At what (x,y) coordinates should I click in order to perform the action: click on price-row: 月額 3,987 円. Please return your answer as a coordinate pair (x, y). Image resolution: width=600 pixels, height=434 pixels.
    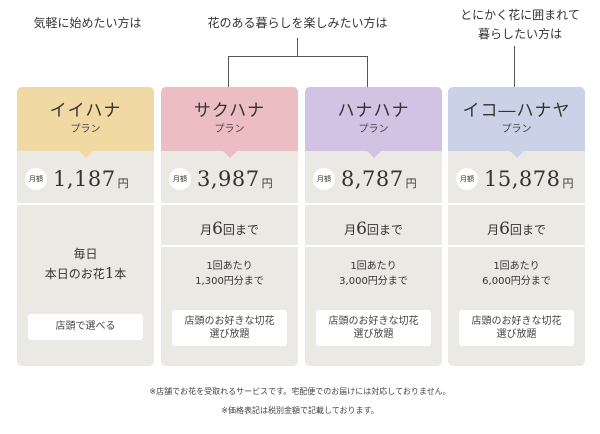
    Looking at the image, I should click on (229, 177).